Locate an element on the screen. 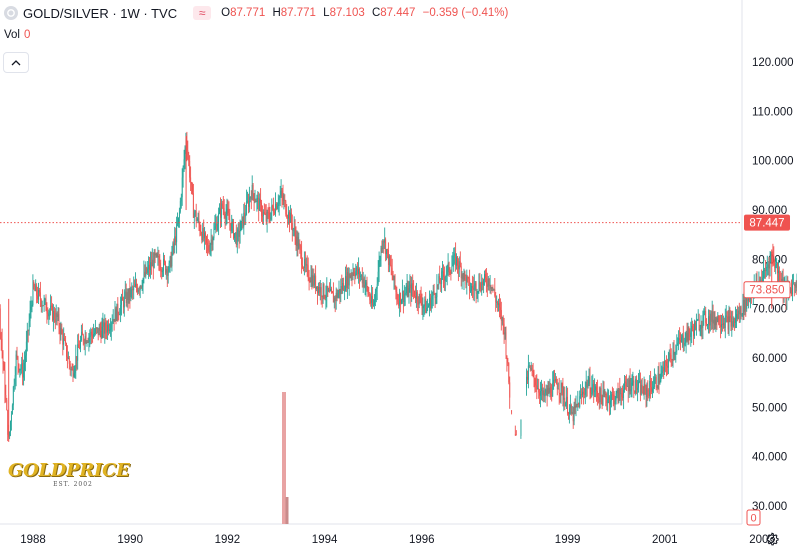 The image size is (797, 556). volume-value: 0 is located at coordinates (27, 35).